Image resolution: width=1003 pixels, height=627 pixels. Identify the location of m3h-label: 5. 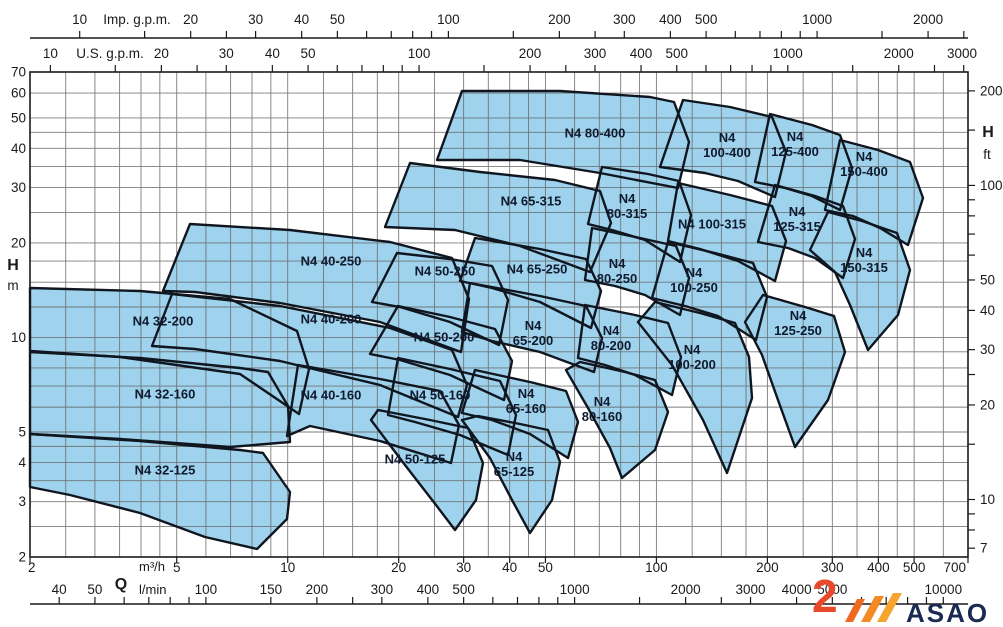
(177, 567).